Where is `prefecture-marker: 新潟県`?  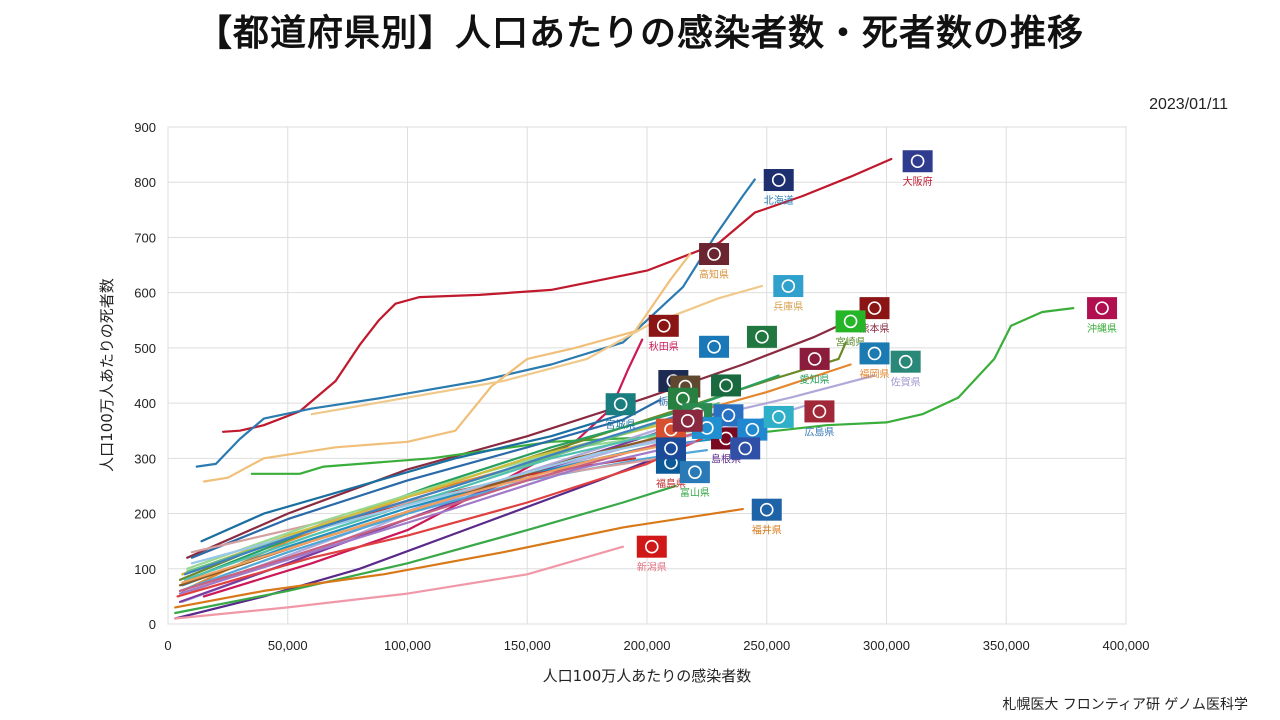 prefecture-marker: 新潟県 is located at coordinates (651, 554).